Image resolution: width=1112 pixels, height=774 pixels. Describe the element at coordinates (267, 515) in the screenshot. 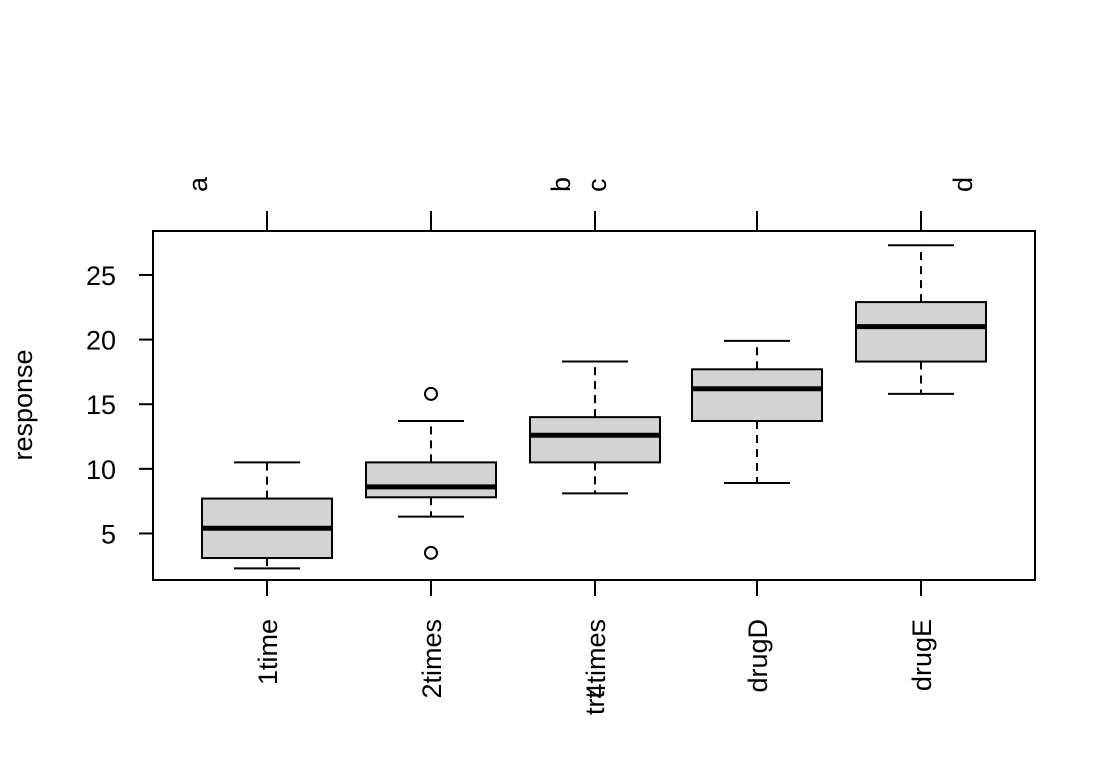

I see `box-1time` at that location.